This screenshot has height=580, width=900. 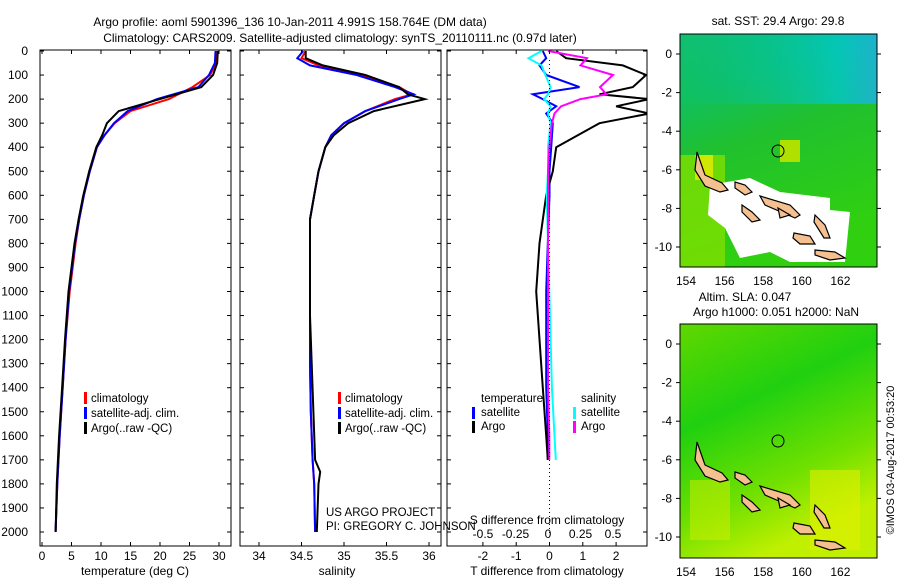 I want to click on t-difference-axis-label: T difference from climatology, so click(x=547, y=571).